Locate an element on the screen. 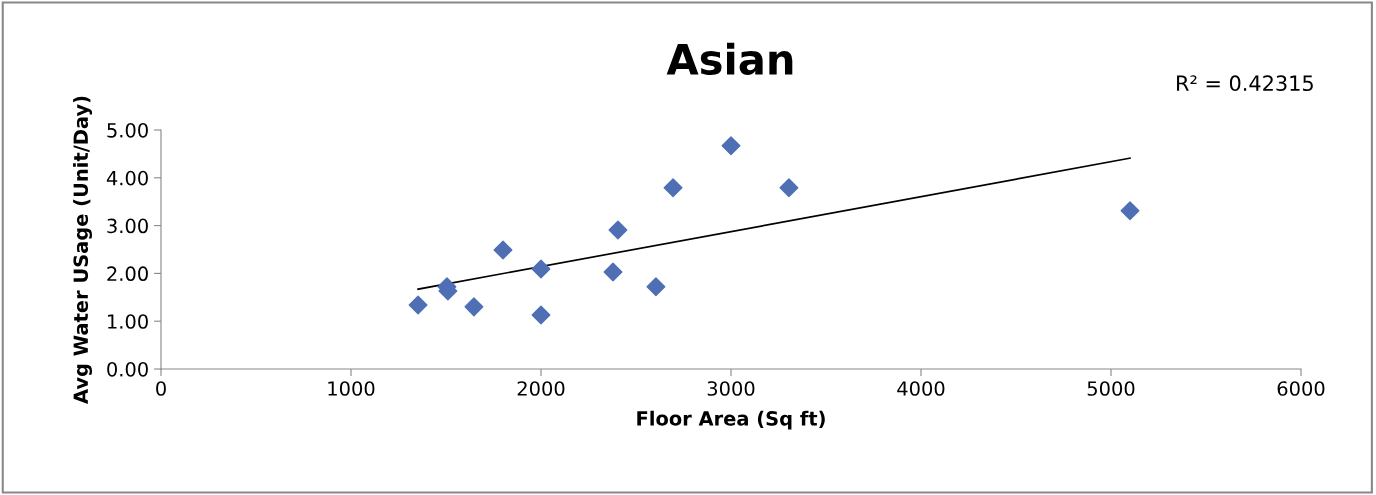 This screenshot has width=1376, height=495. y-tick-label: 5.00 is located at coordinates (127, 130).